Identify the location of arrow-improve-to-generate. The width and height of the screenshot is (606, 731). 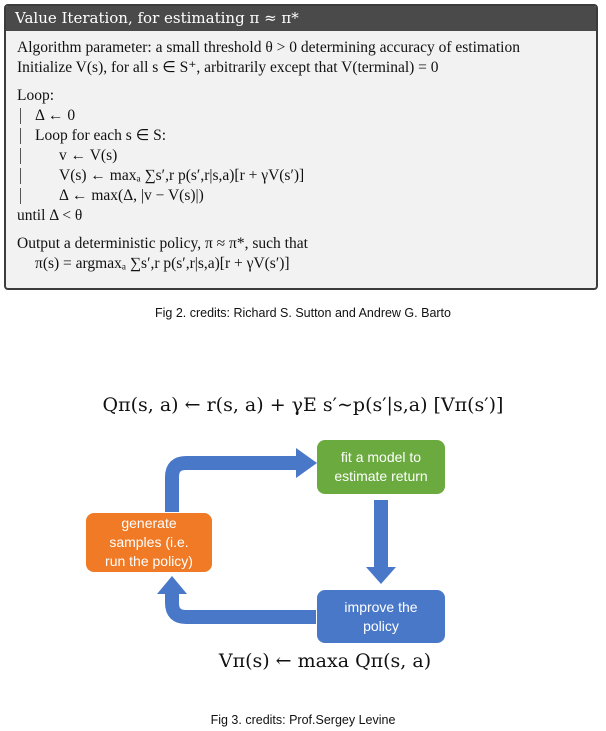
(240, 609).